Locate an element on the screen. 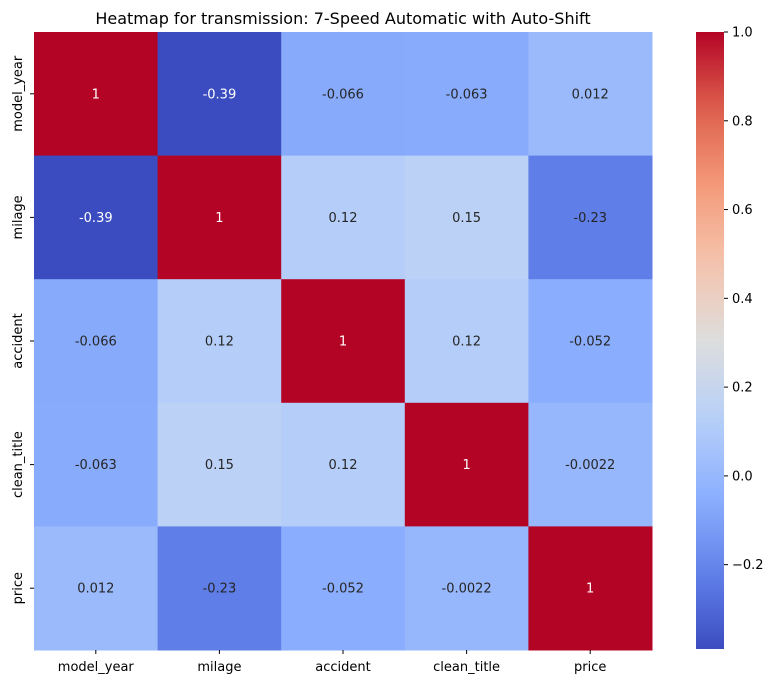 This screenshot has height=682, width=776. heatmap-cell-clean_title-milage is located at coordinates (219, 464).